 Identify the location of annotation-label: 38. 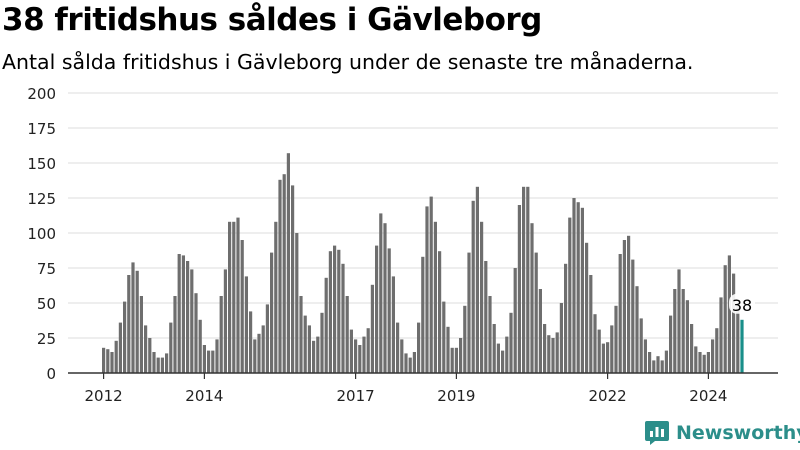
(742, 305).